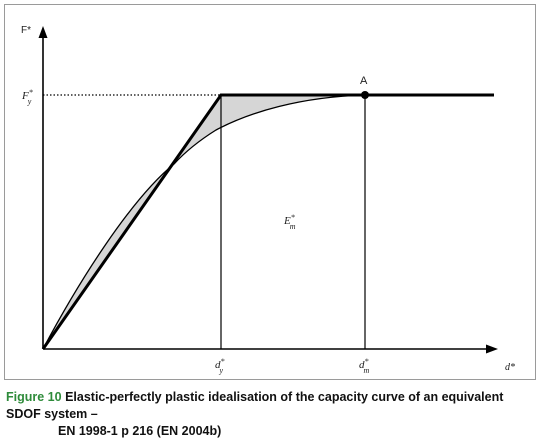 This screenshot has height=440, width=546. What do you see at coordinates (289, 222) in the screenshot?
I see `em-label: E* m` at bounding box center [289, 222].